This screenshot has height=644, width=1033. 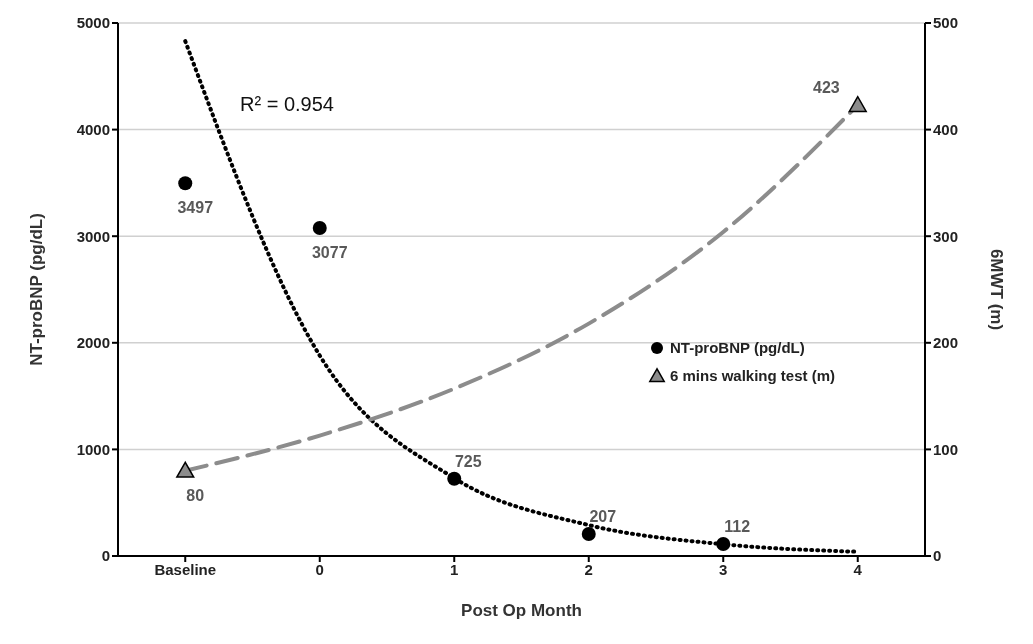 What do you see at coordinates (826, 88) in the screenshot?
I see `data-label: 423` at bounding box center [826, 88].